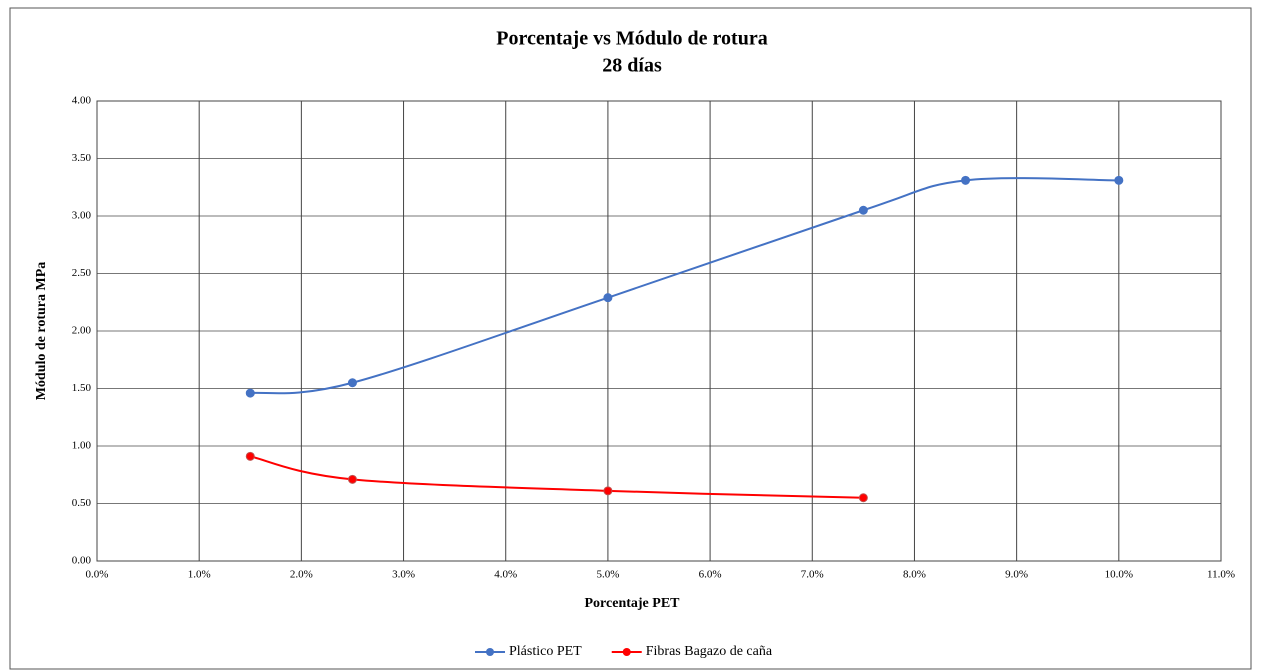  Describe the element at coordinates (82, 101) in the screenshot. I see `y-tick-label: 4.00` at that location.